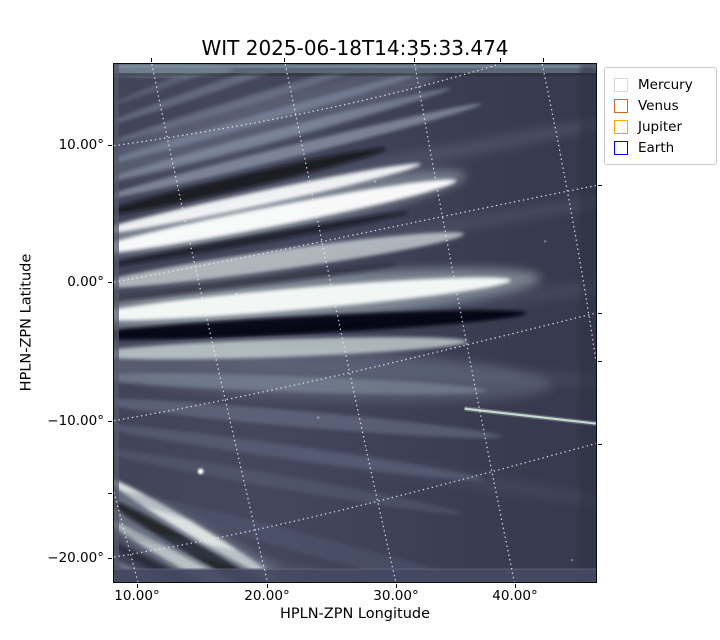  Describe the element at coordinates (621, 147) in the screenshot. I see `earth-swatch-icon` at that location.